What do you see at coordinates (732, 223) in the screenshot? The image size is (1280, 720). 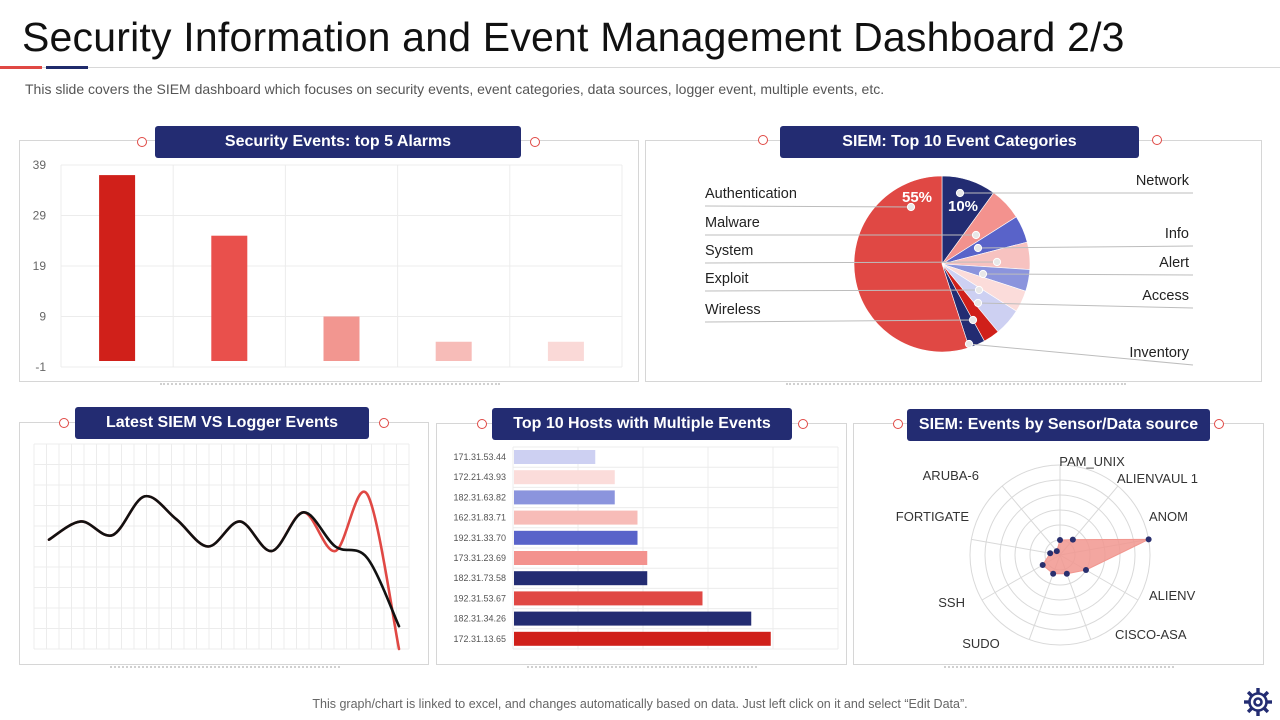 I see `pie-label-left: Malware` at bounding box center [732, 223].